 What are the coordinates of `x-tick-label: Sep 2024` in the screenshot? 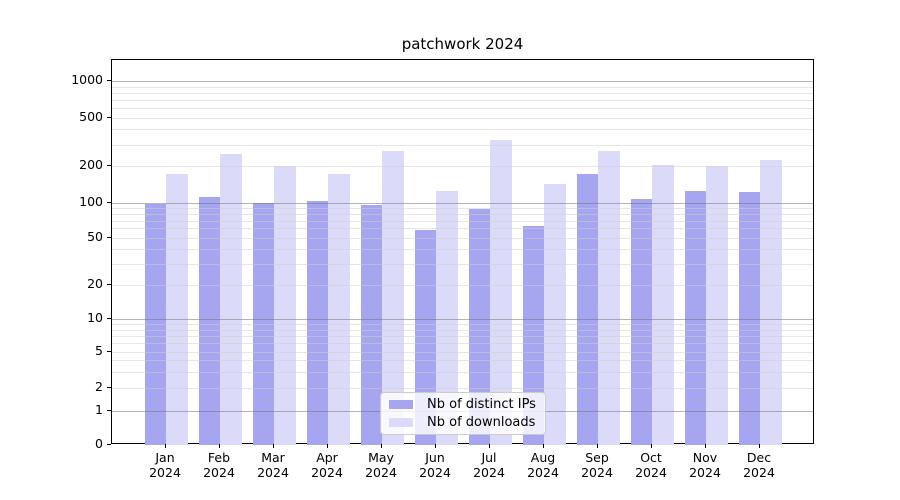 It's located at (597, 465).